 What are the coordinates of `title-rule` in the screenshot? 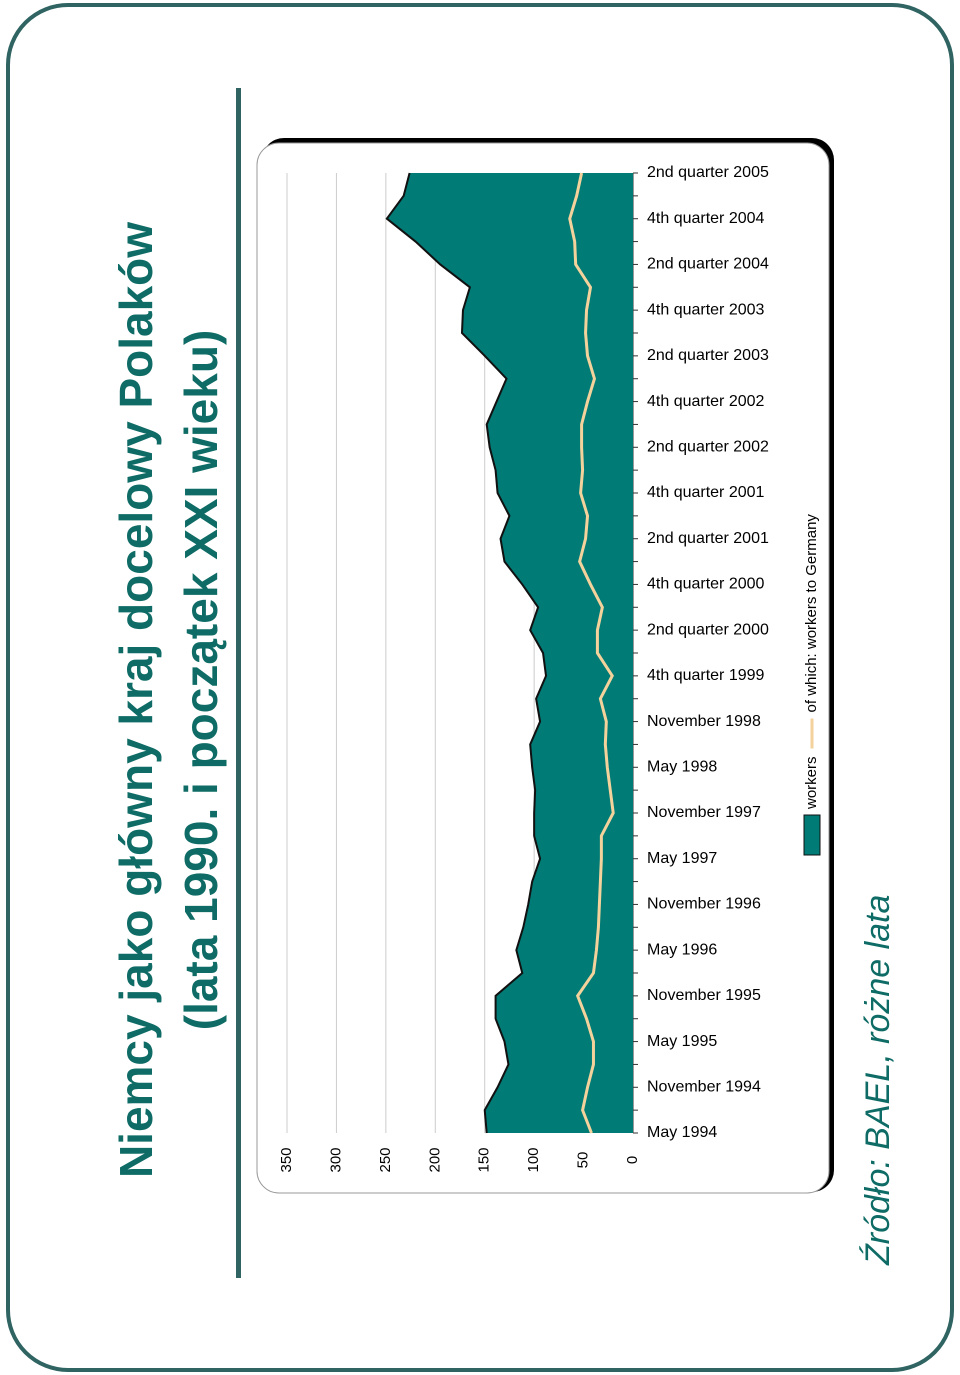 It's located at (238, 683).